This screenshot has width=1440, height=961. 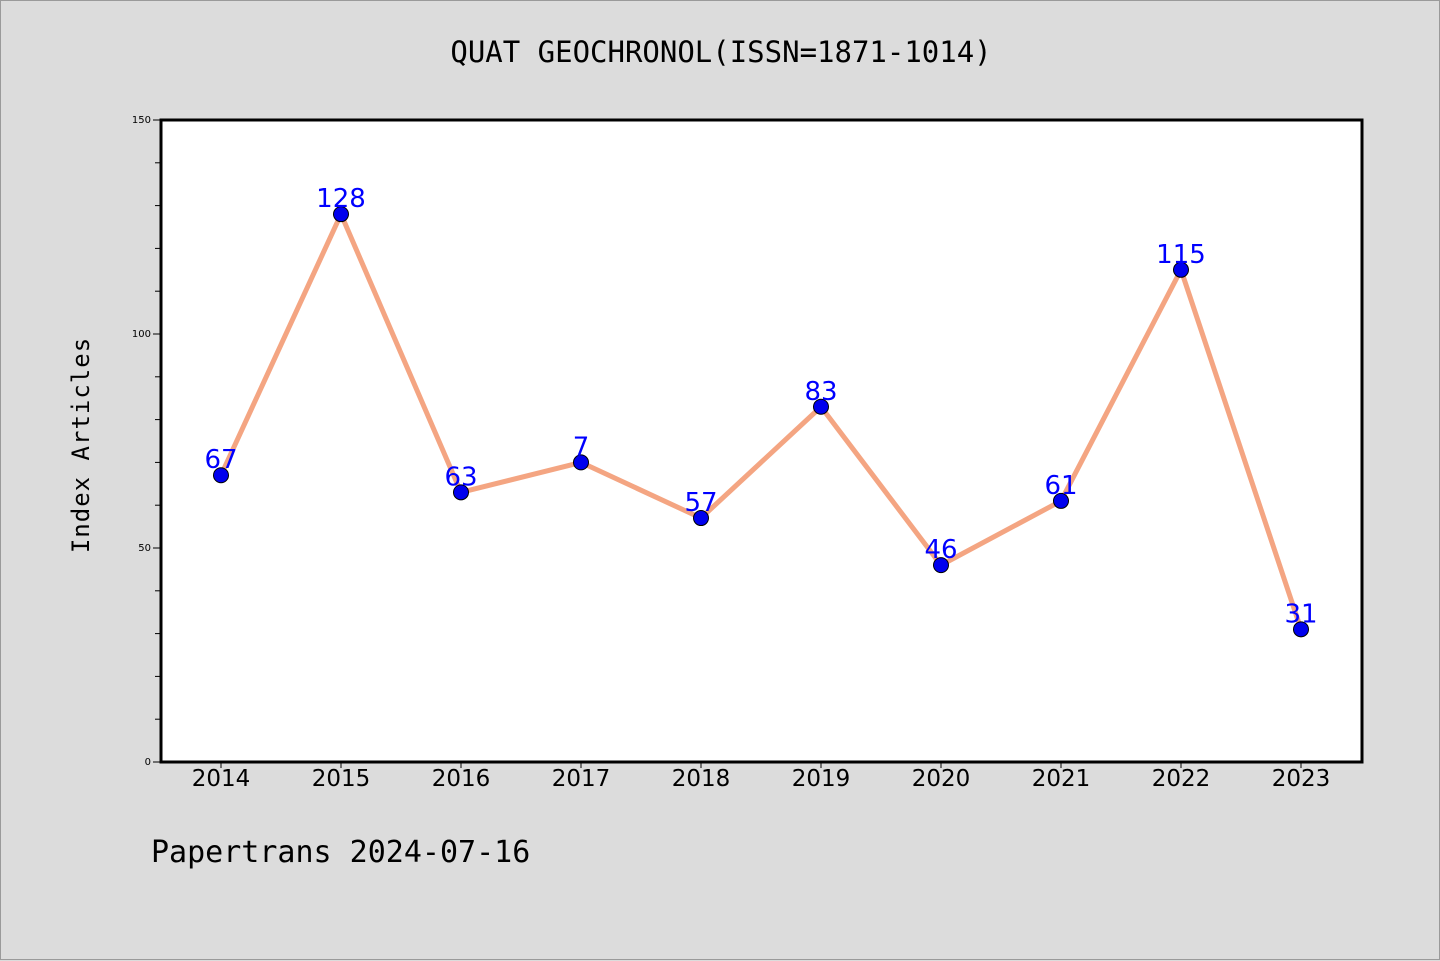 I want to click on data-label: 115, so click(x=1181, y=255).